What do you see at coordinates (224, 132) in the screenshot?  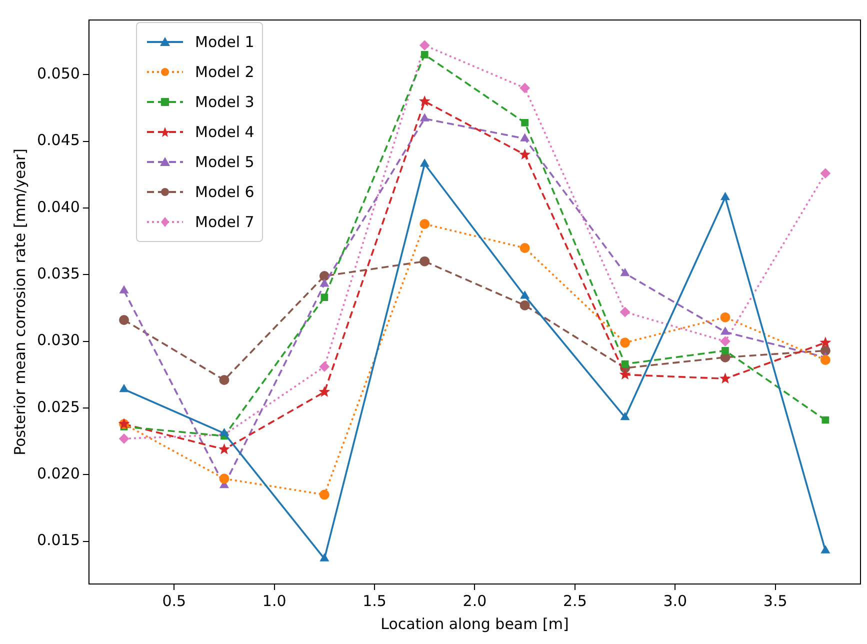 I see `legend-label: Model 4` at bounding box center [224, 132].